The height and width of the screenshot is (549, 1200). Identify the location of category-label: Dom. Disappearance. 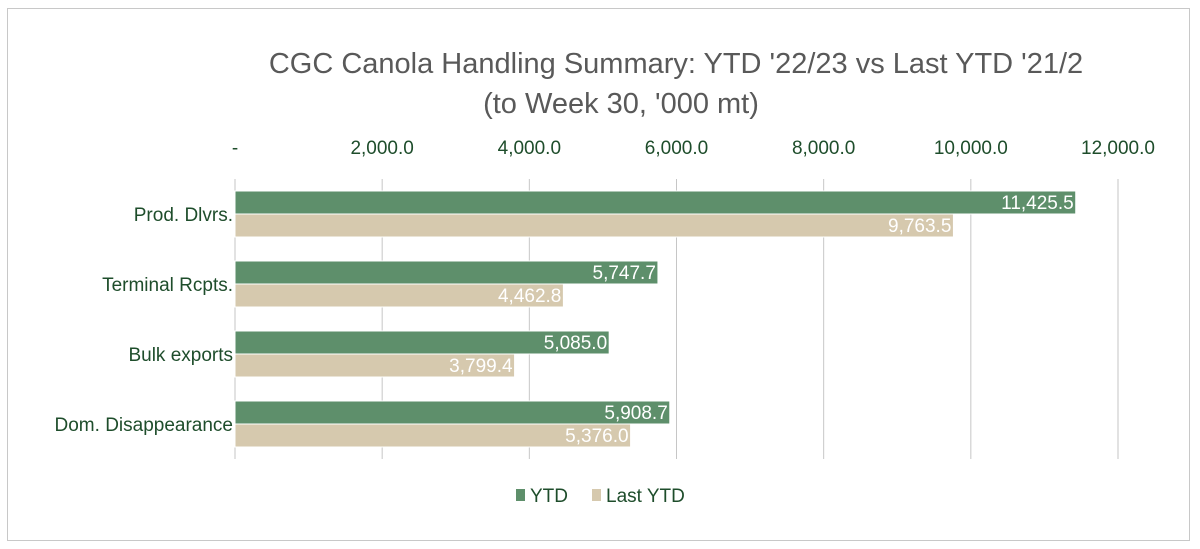
(144, 425).